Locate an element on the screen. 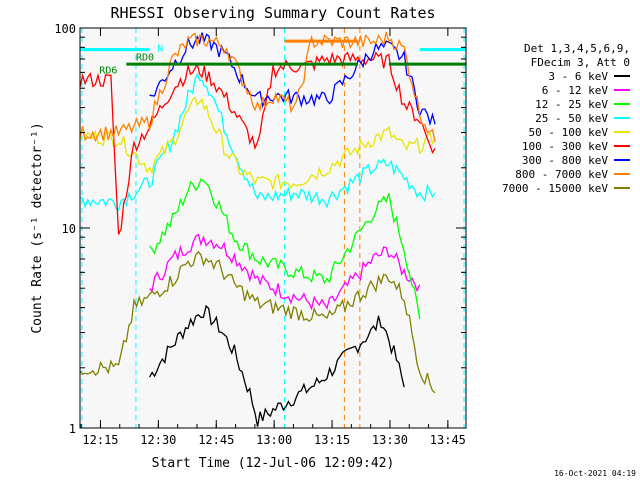 This screenshot has width=640, height=480. x-tick-label: 13:15 is located at coordinates (332, 440).